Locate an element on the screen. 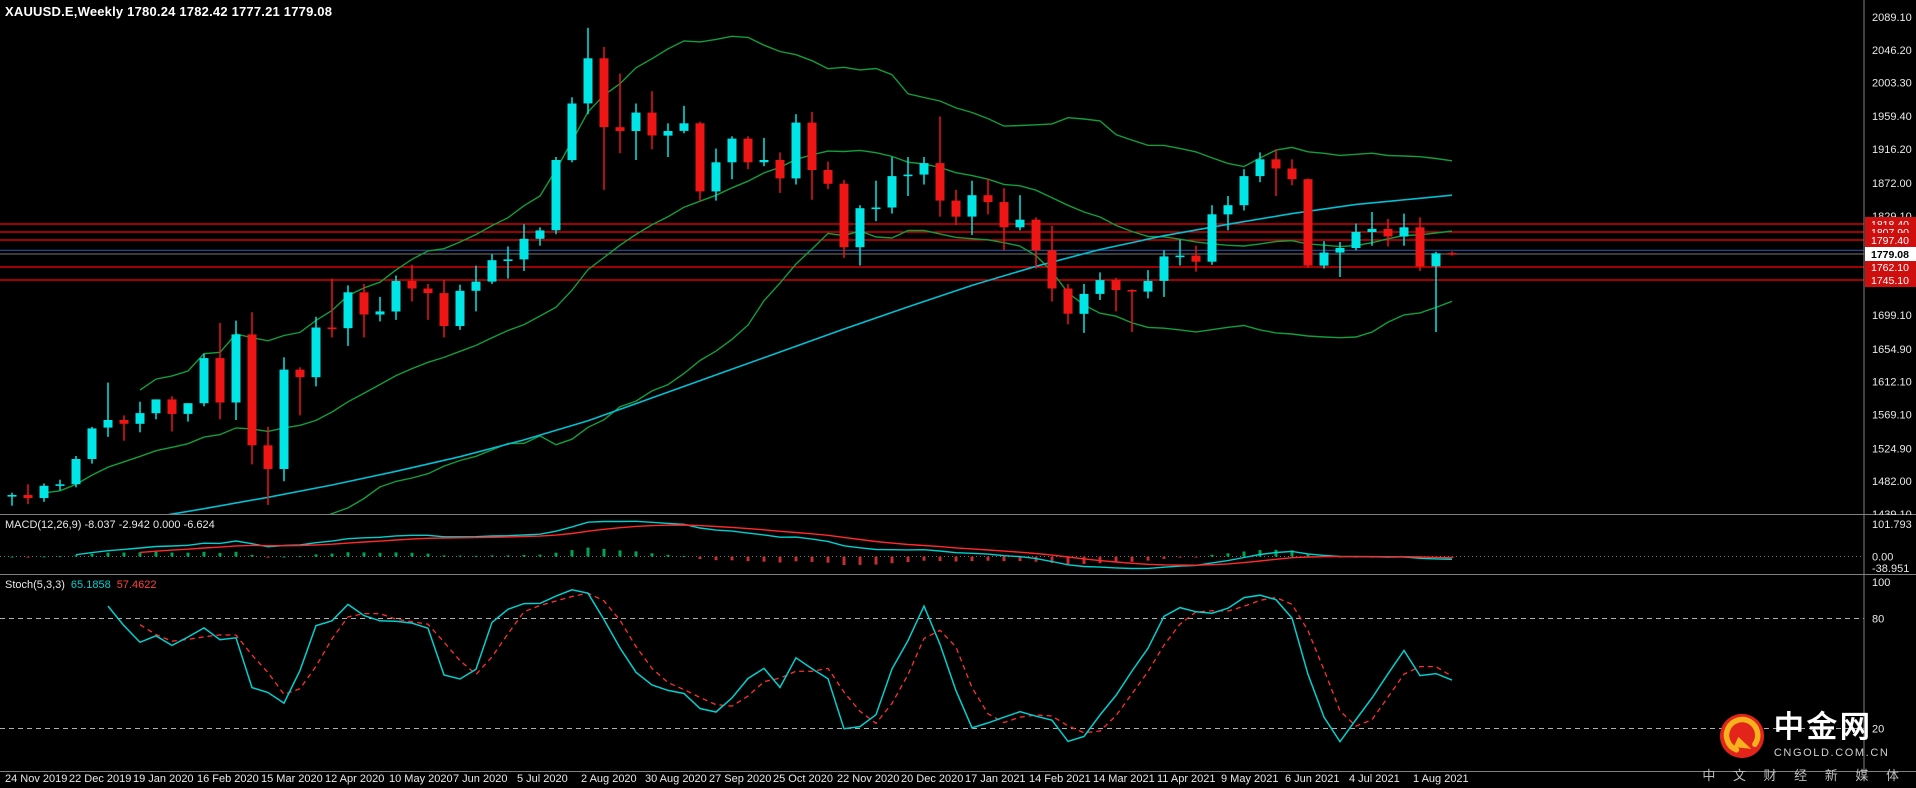 The height and width of the screenshot is (788, 1916). watermark-row: 中金网 CNGOLD.COM.CN is located at coordinates (1804, 736).